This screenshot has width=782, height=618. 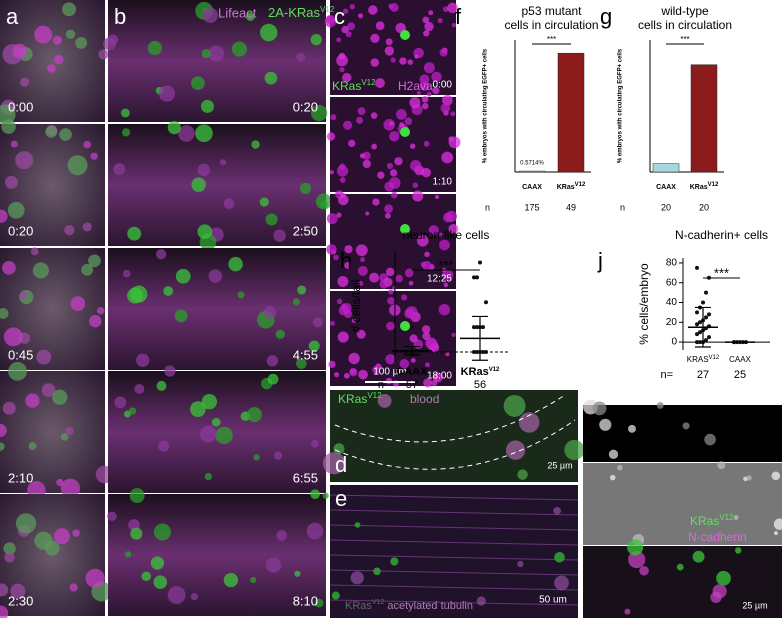 What do you see at coordinates (237, 12) in the screenshot?
I see `legend: Lifeact` at bounding box center [237, 12].